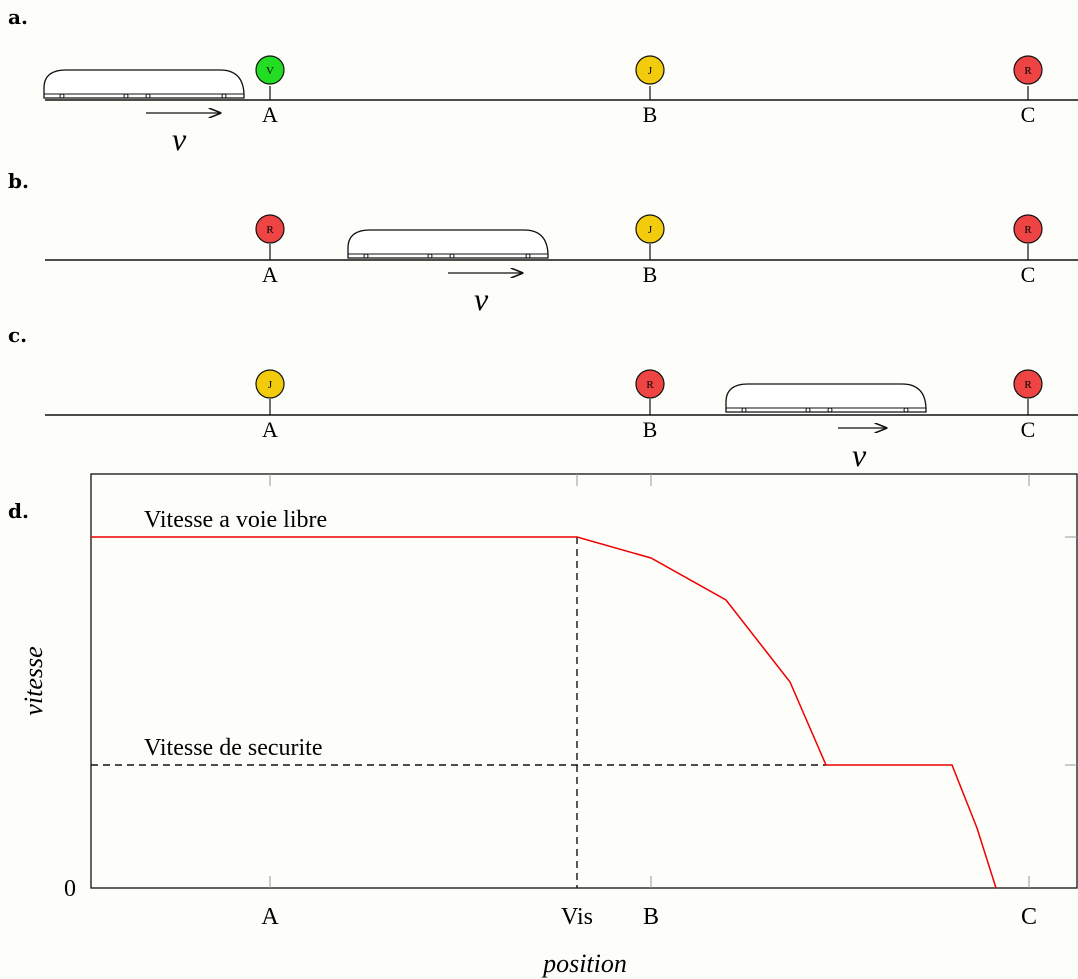 This screenshot has height=979, width=1078. I want to click on panel-letter-a: a., so click(18, 17).